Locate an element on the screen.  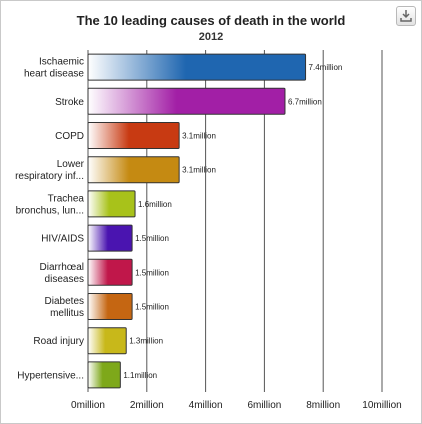
x-tick-label: 10million is located at coordinates (381, 405).